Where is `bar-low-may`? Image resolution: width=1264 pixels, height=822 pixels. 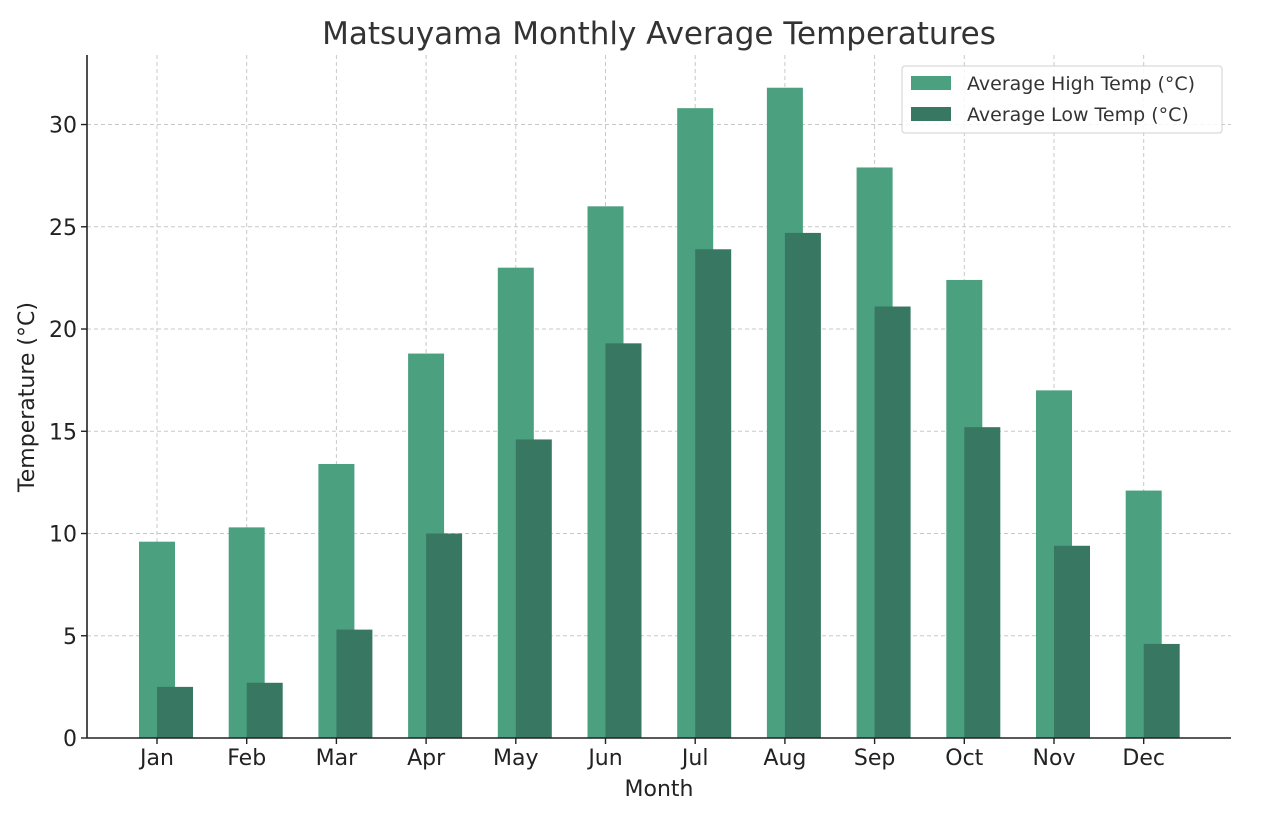
bar-low-may is located at coordinates (533, 588).